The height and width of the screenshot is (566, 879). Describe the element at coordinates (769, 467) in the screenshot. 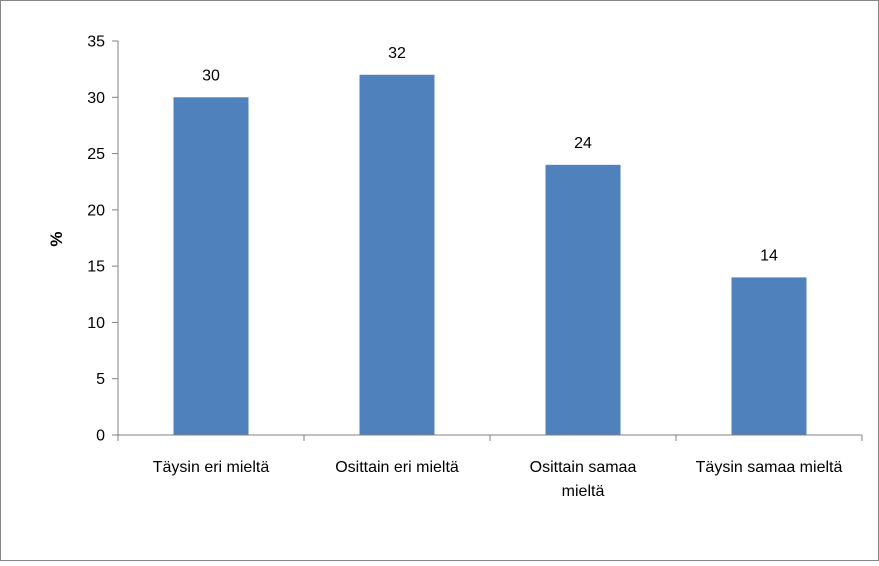

I see `x-category-label: Täysin samaa mieltä` at that location.